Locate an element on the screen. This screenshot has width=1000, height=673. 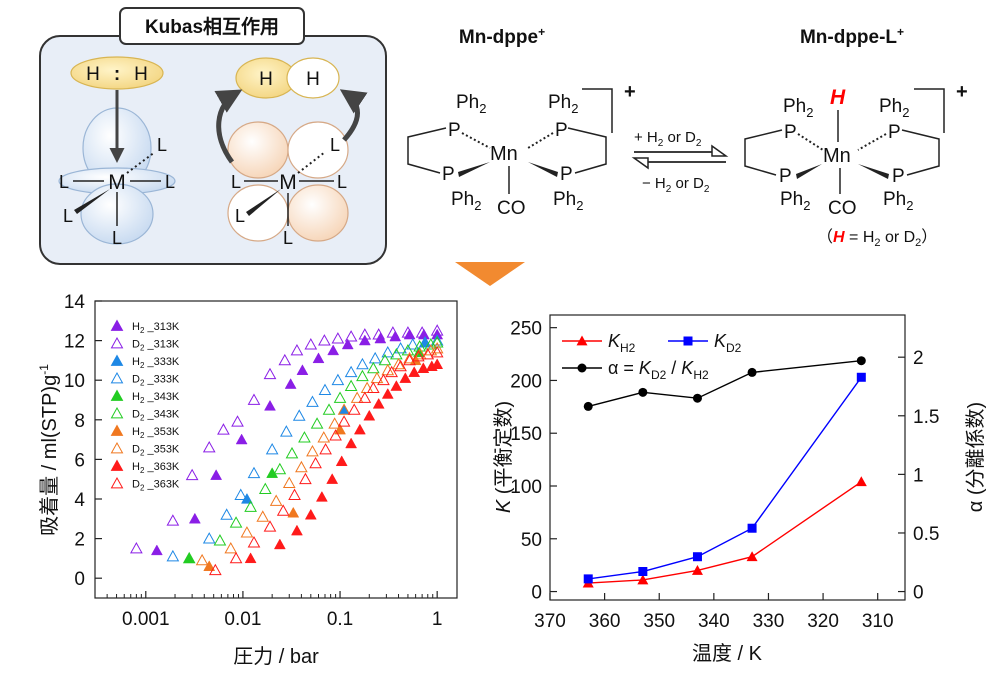
reverse-label: − H2 or D2 is located at coordinates (676, 185).